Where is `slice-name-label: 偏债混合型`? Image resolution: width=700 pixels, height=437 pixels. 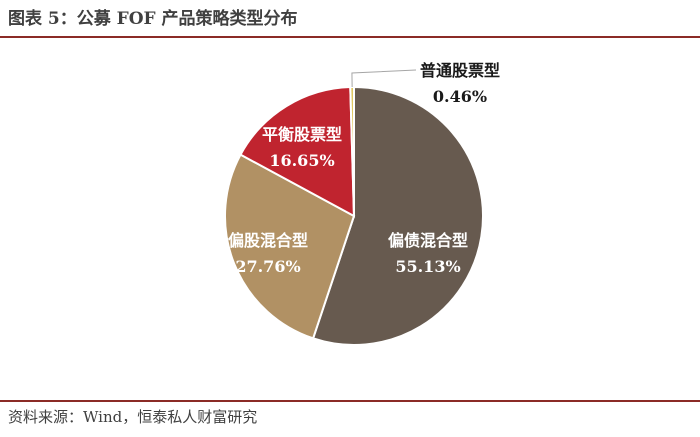 slice-name-label: 偏债混合型 is located at coordinates (428, 240).